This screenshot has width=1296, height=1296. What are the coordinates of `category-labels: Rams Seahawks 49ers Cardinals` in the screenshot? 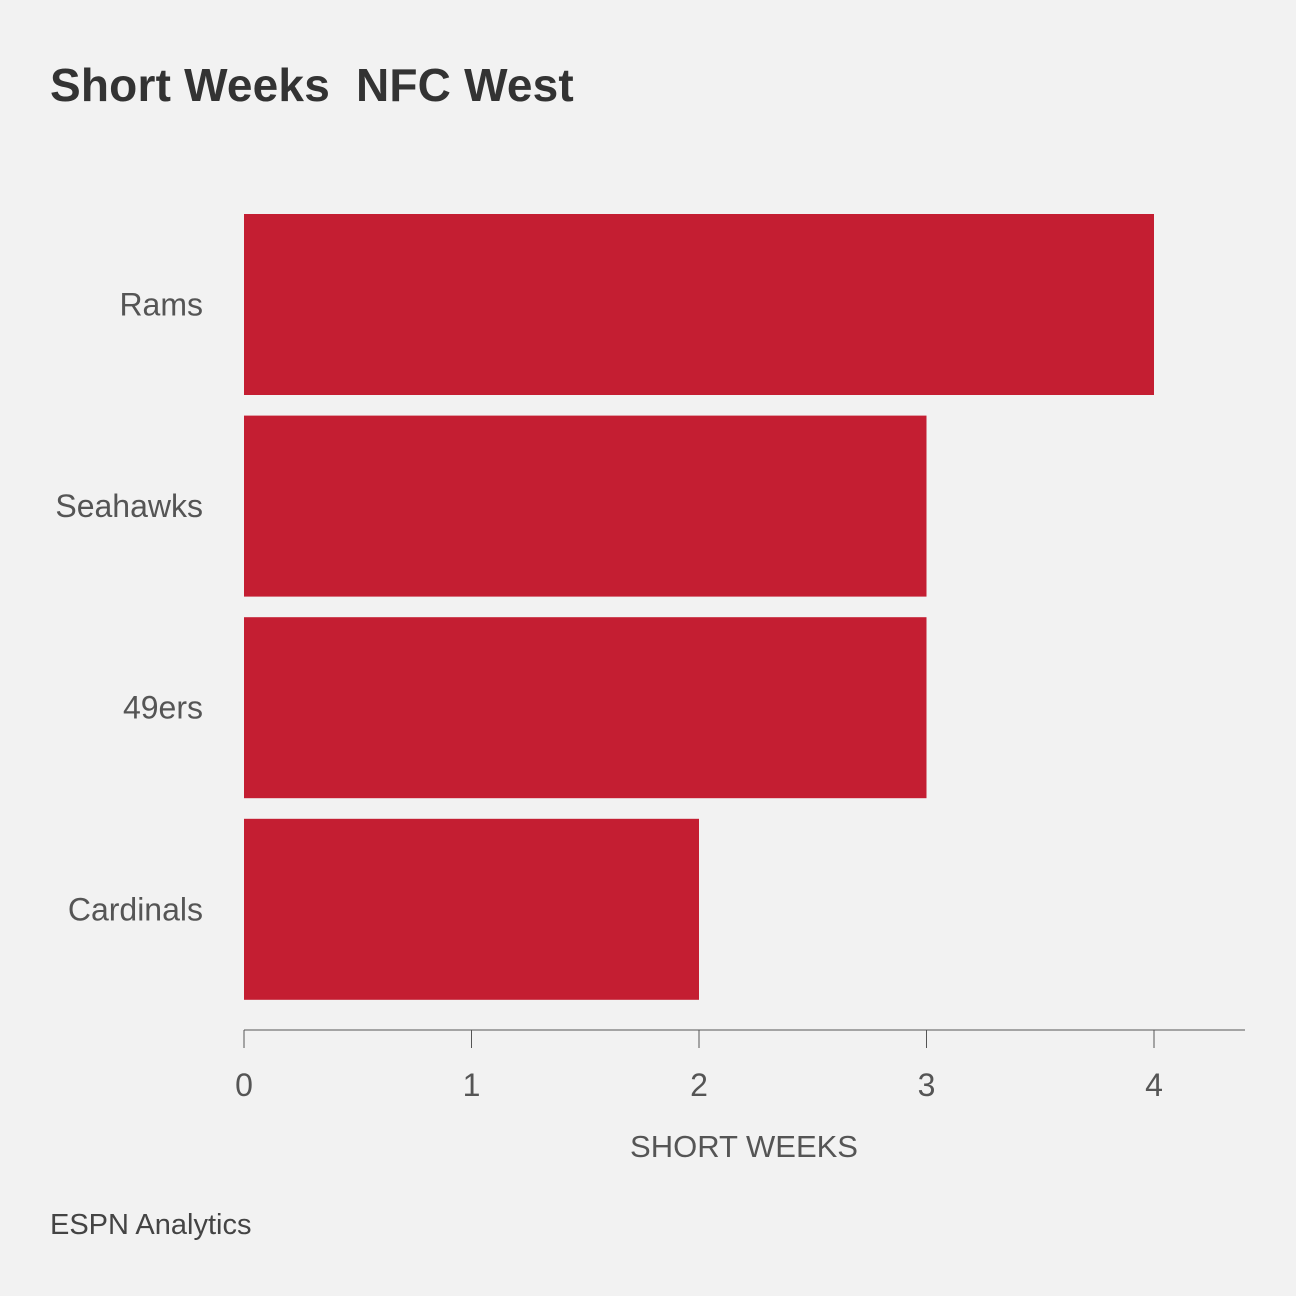 It's located at (129, 607).